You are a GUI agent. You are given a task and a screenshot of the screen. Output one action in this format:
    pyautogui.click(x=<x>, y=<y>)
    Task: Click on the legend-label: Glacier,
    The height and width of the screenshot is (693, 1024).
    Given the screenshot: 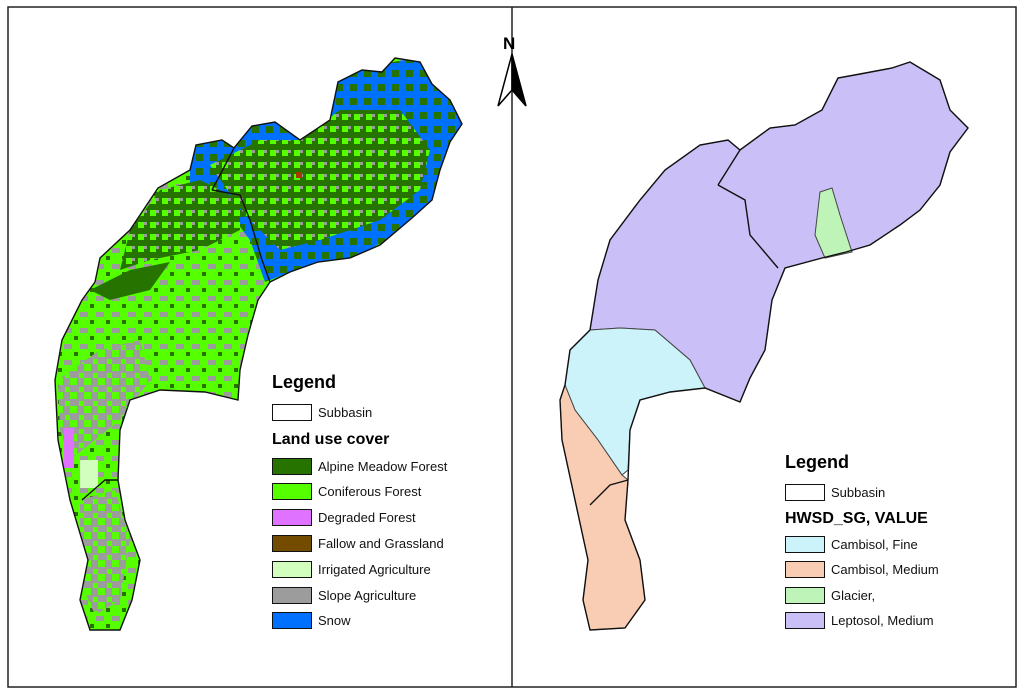 What is the action you would take?
    pyautogui.click(x=853, y=595)
    